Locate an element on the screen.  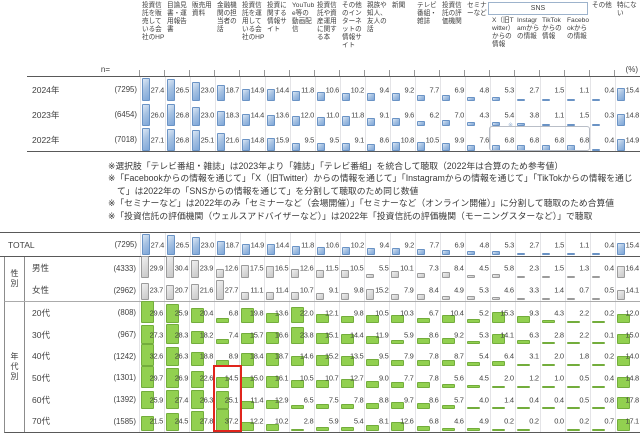
value-cell: 25.9 is located at coordinates (151, 399).